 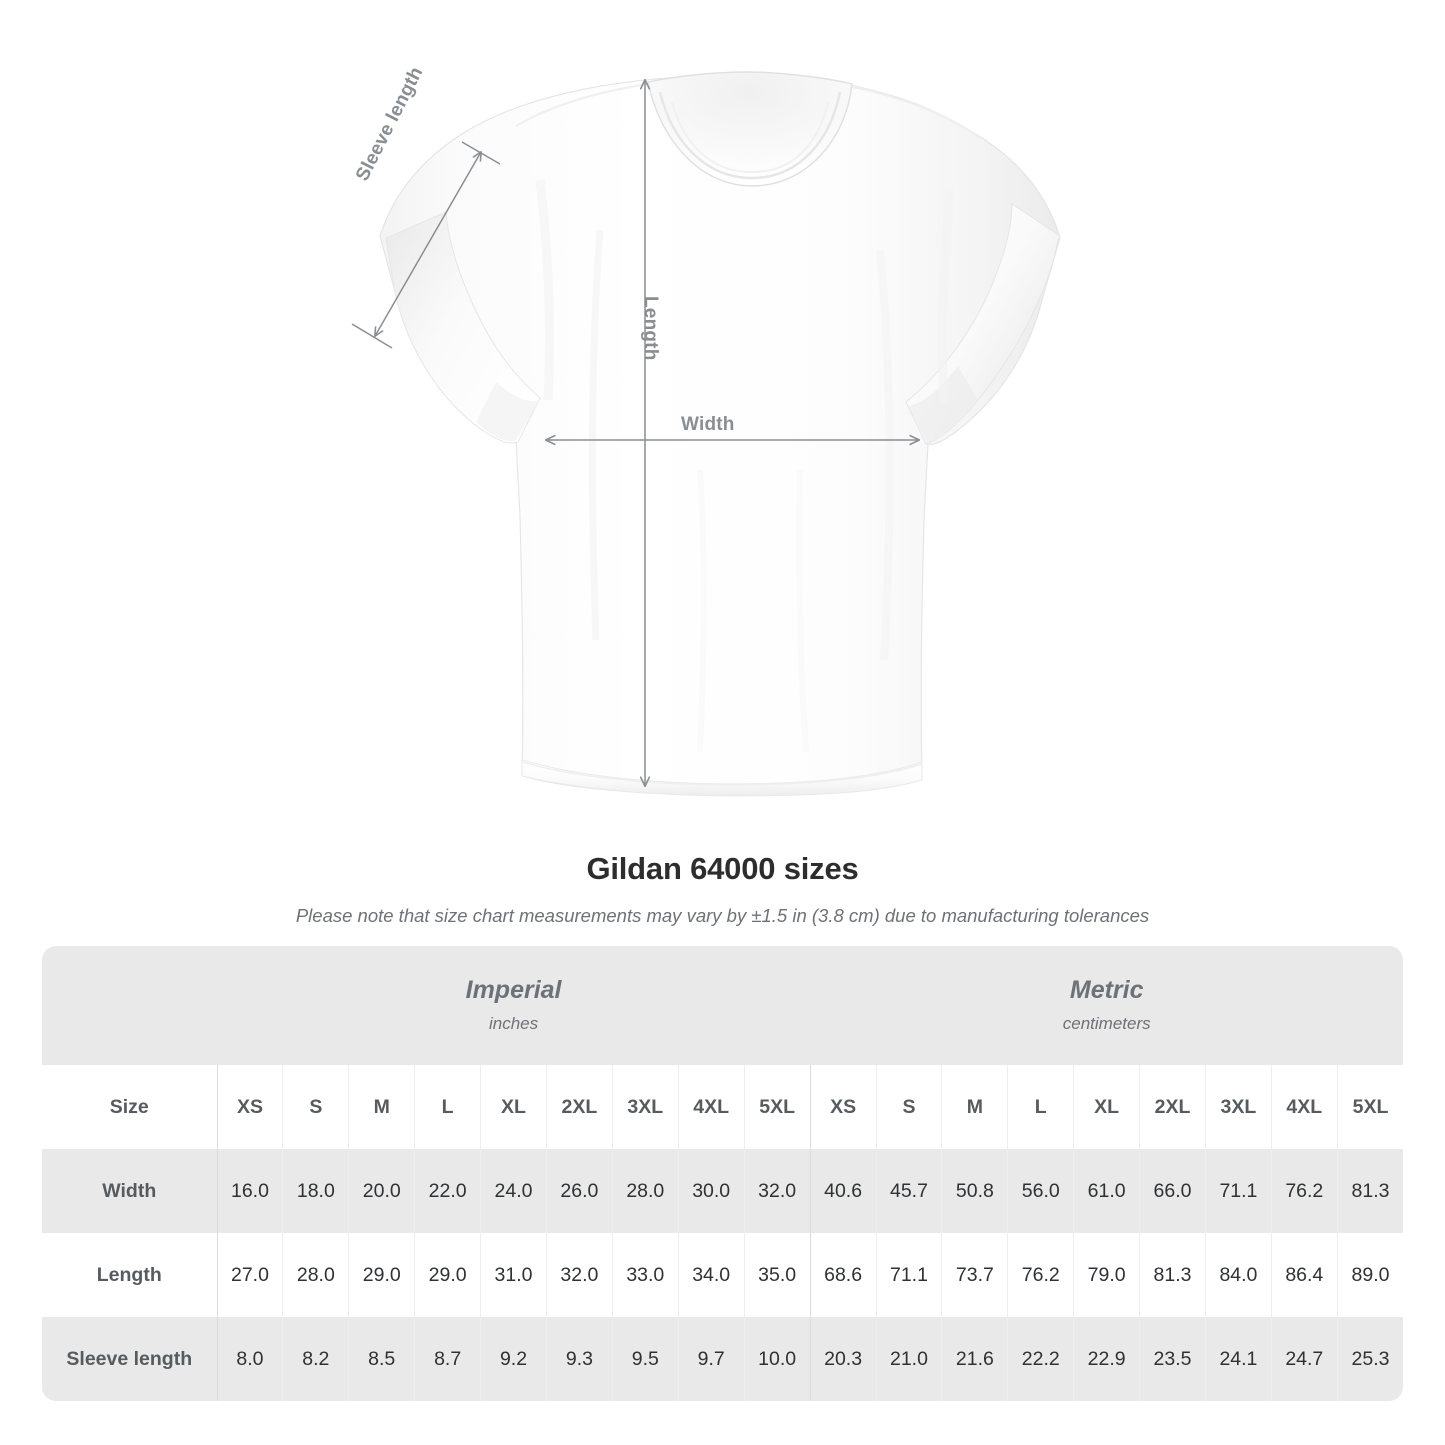 I want to click on cell-sleeve-imperial-m: 8.5, so click(x=381, y=1359).